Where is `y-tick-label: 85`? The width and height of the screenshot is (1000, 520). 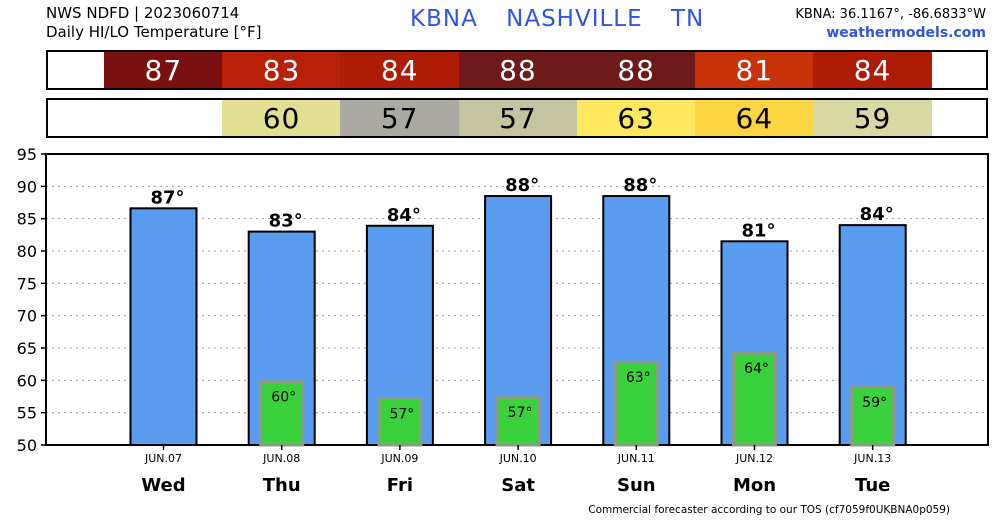
y-tick-label: 85 is located at coordinates (27, 219).